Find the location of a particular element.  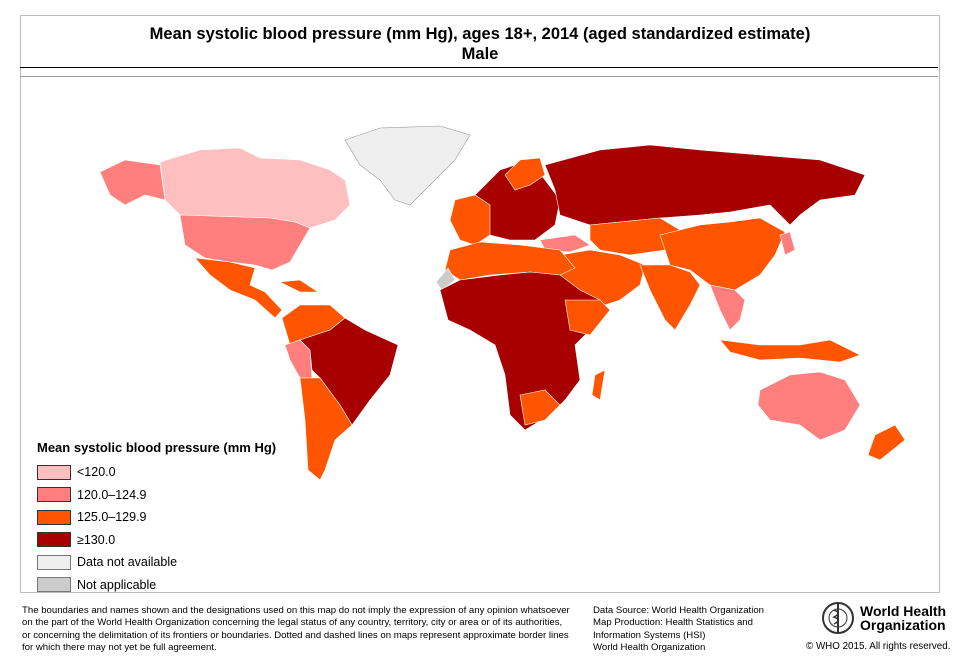

source-line: Data Source: World Health Organization is located at coordinates (678, 610).